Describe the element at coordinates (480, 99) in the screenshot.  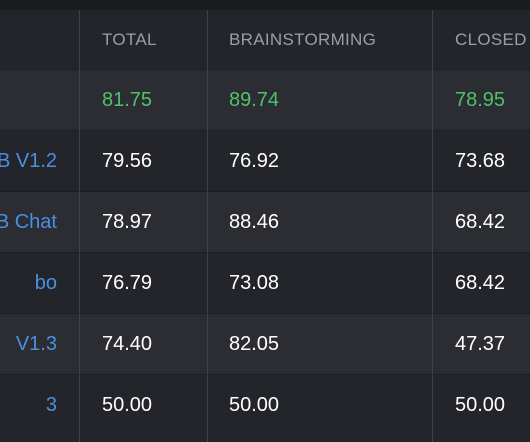
I see `closed-score: 78.95` at that location.